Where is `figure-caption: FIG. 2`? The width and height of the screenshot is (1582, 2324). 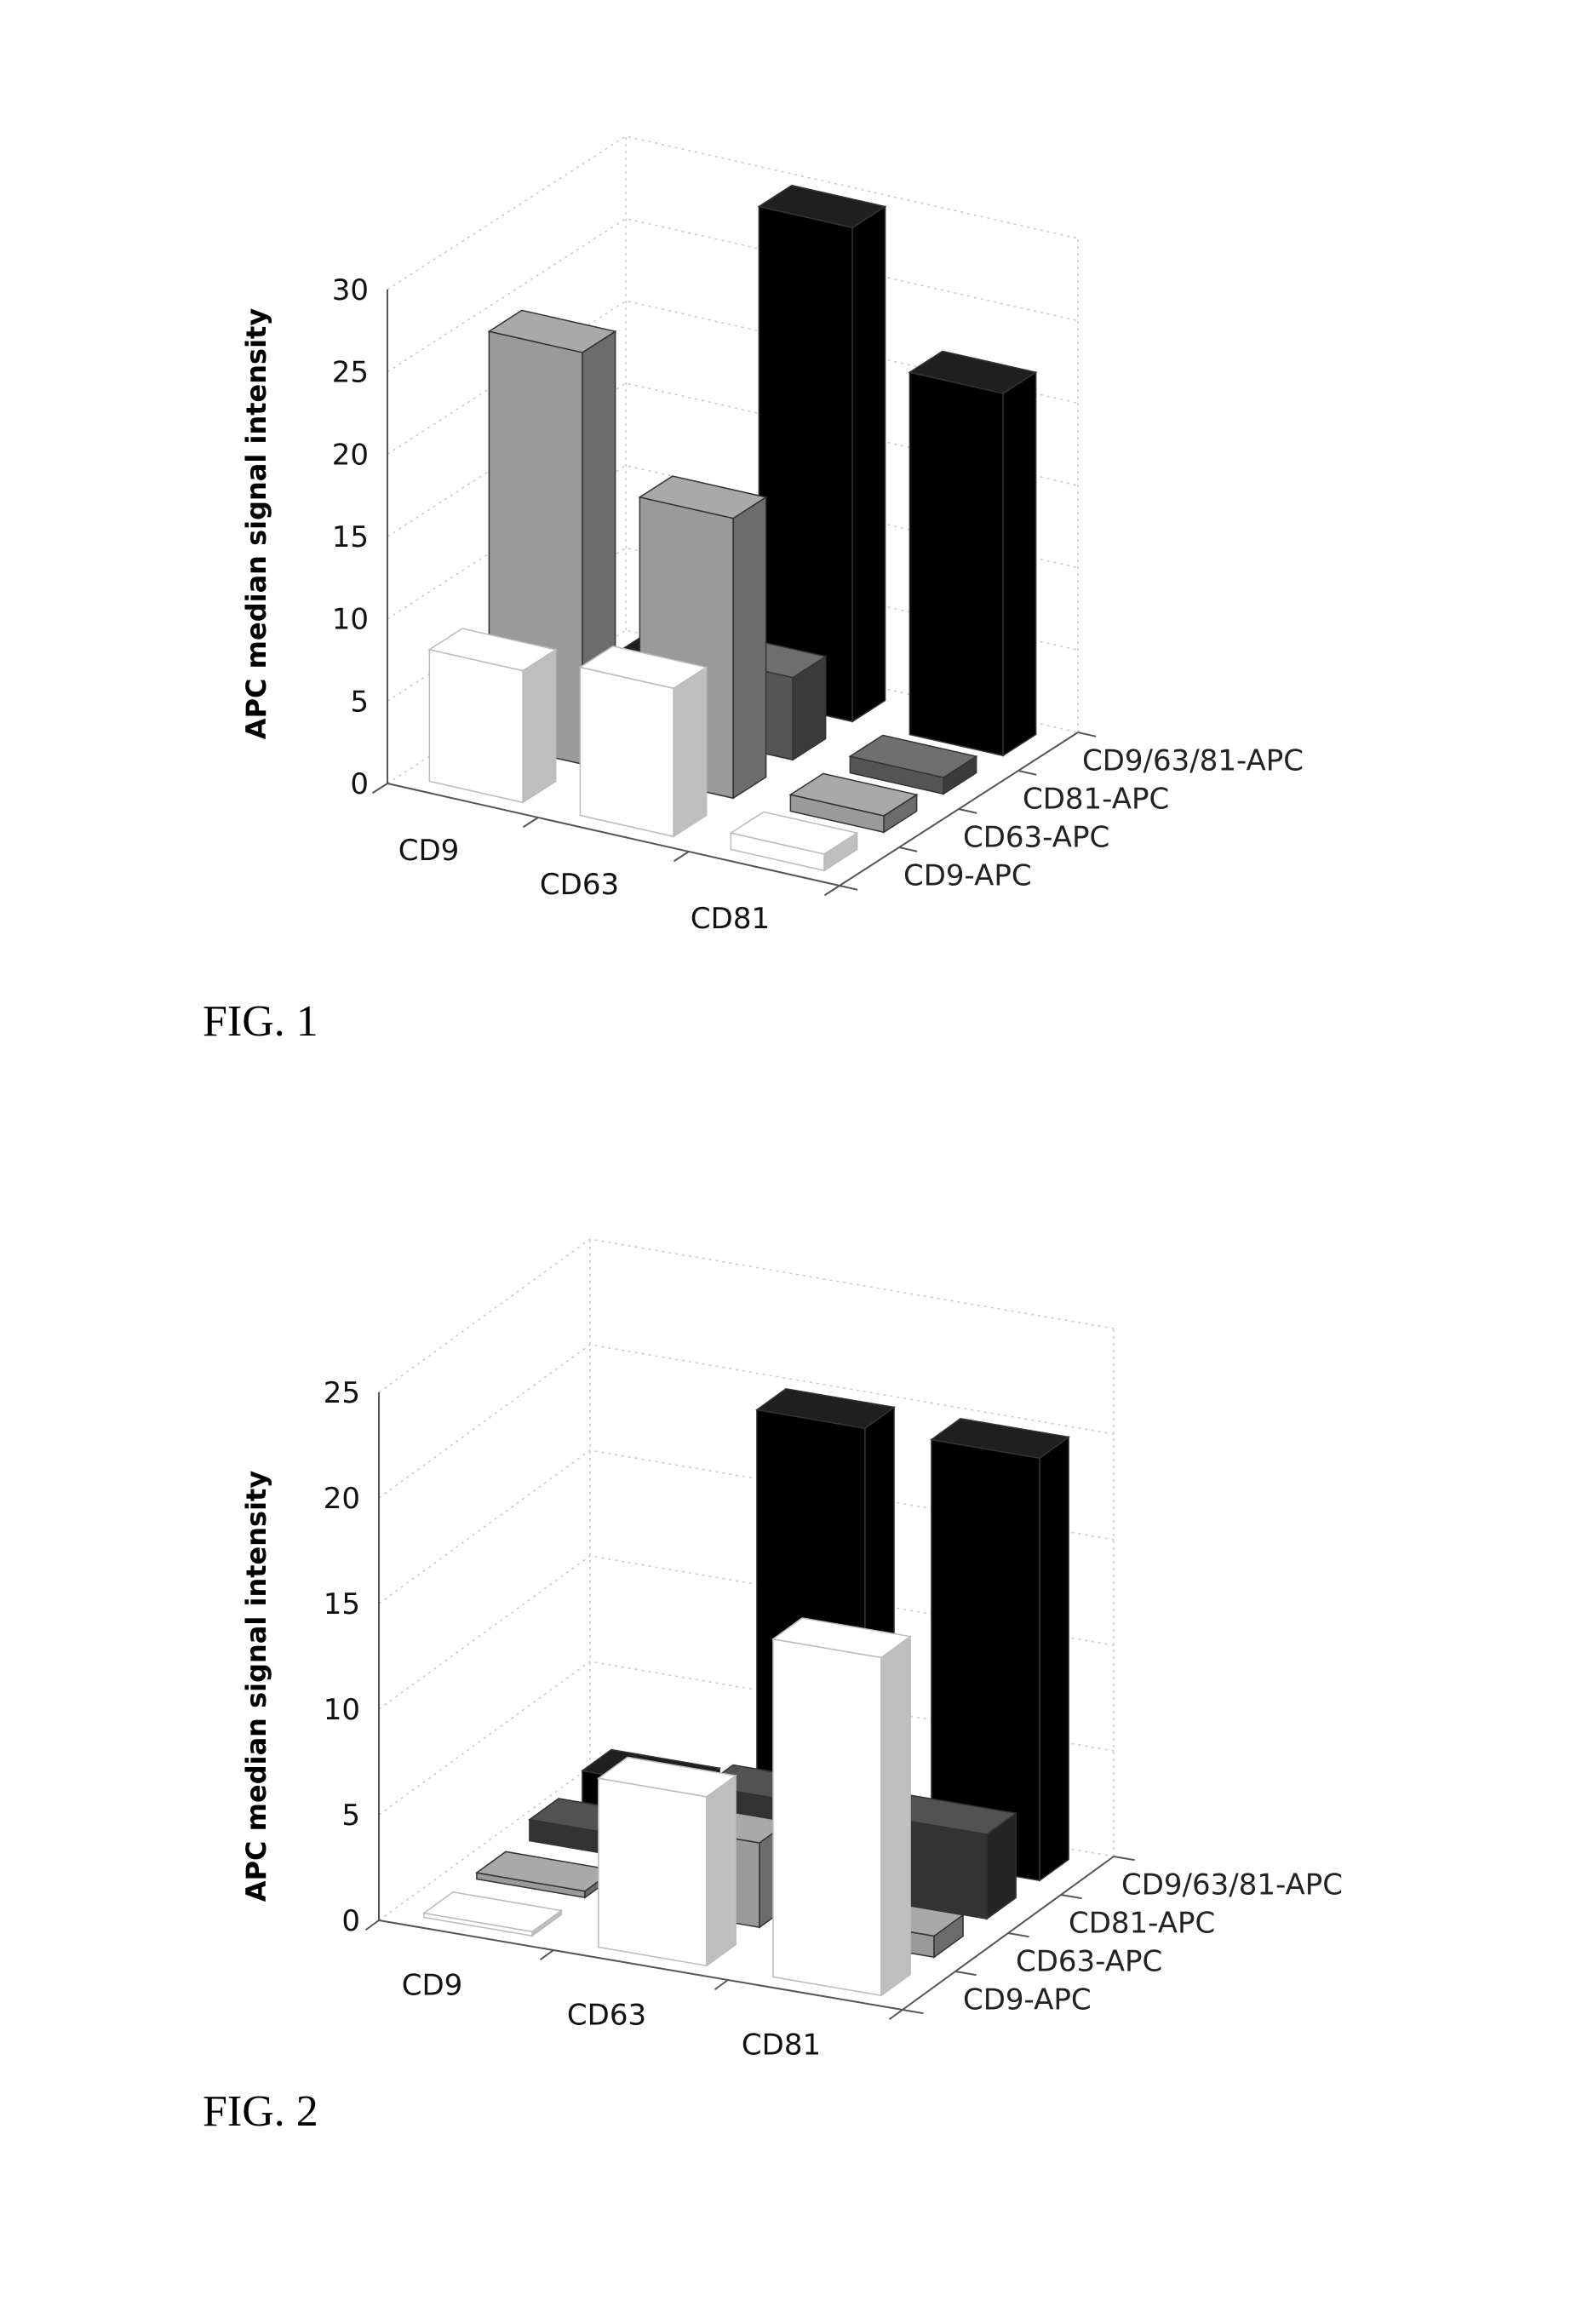 figure-caption: FIG. 2 is located at coordinates (260, 2111).